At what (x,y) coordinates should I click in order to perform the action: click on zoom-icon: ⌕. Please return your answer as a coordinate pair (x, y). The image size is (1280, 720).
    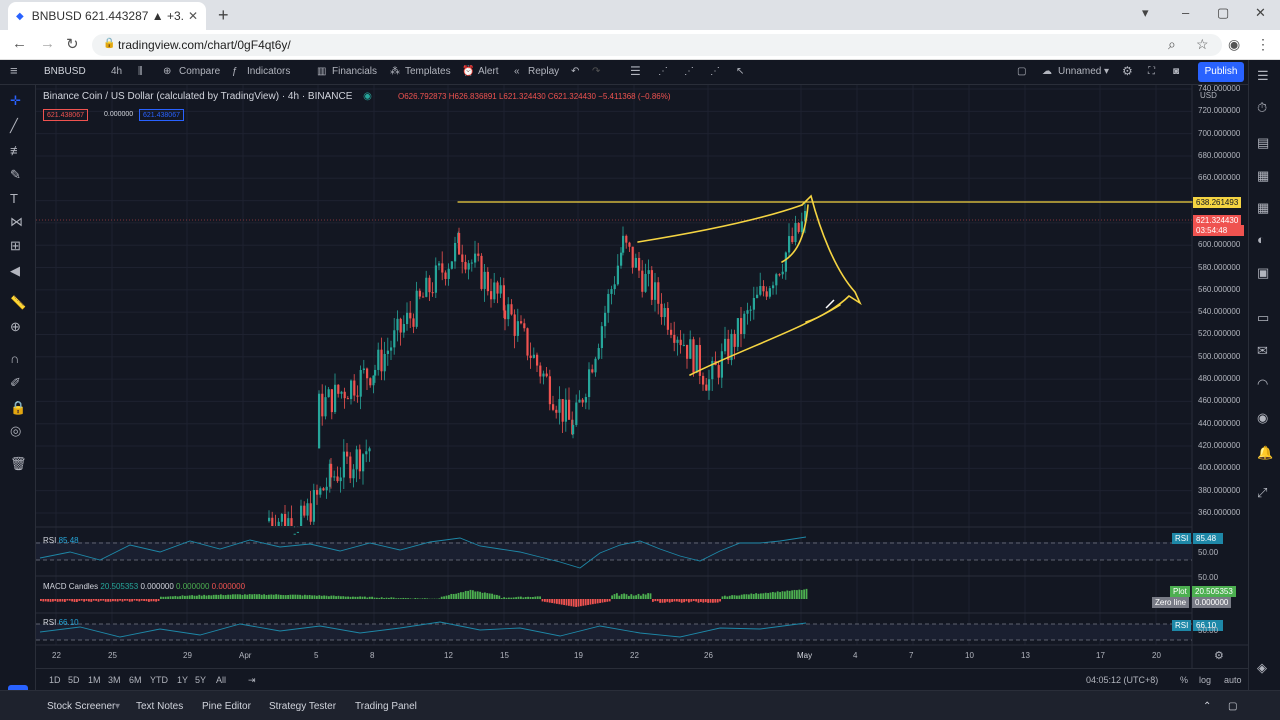
    Looking at the image, I should click on (1172, 44).